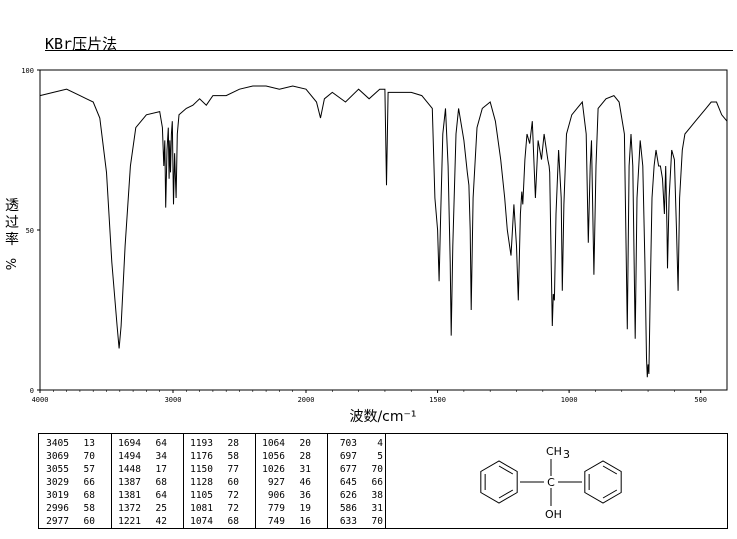 This screenshot has height=539, width=737. Describe the element at coordinates (380, 456) in the screenshot. I see `peak-transmittance: 5` at that location.